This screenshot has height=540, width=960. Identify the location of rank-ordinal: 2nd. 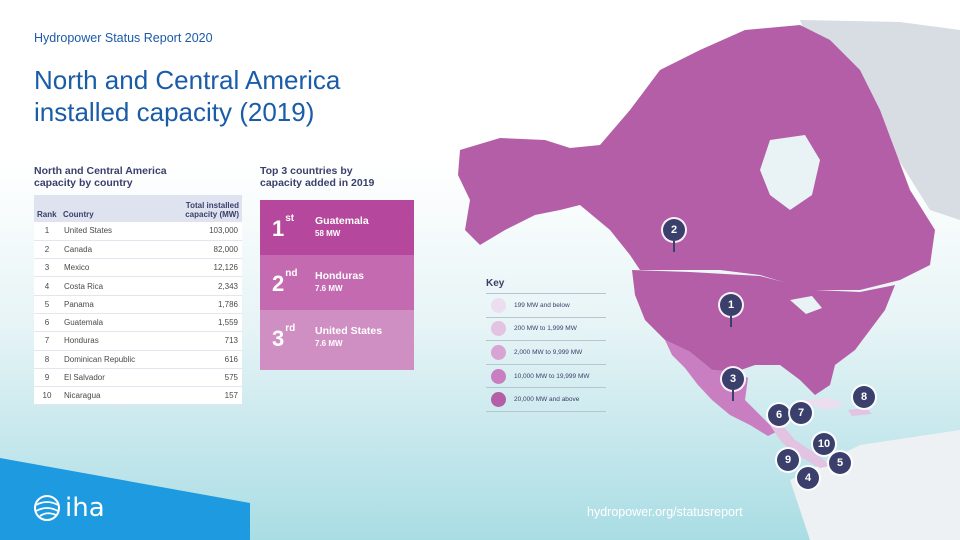
(285, 282).